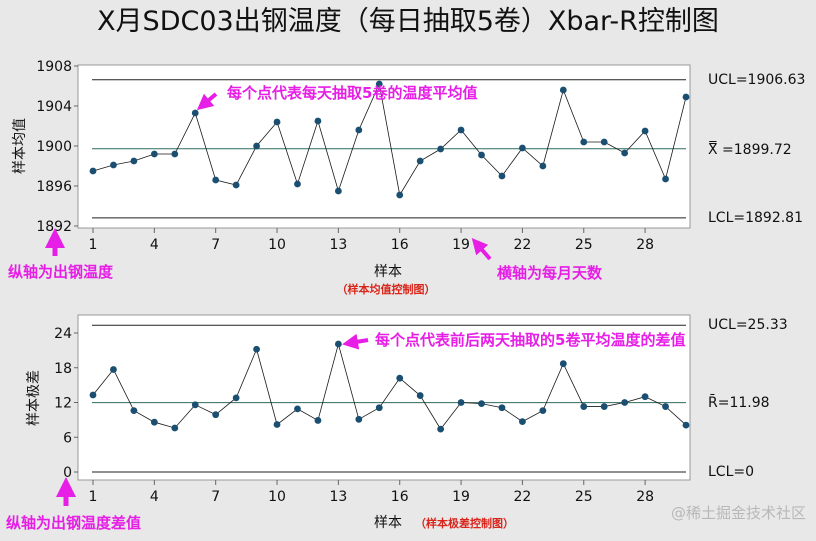  I want to click on xbar-x-label: 样本, so click(388, 272).